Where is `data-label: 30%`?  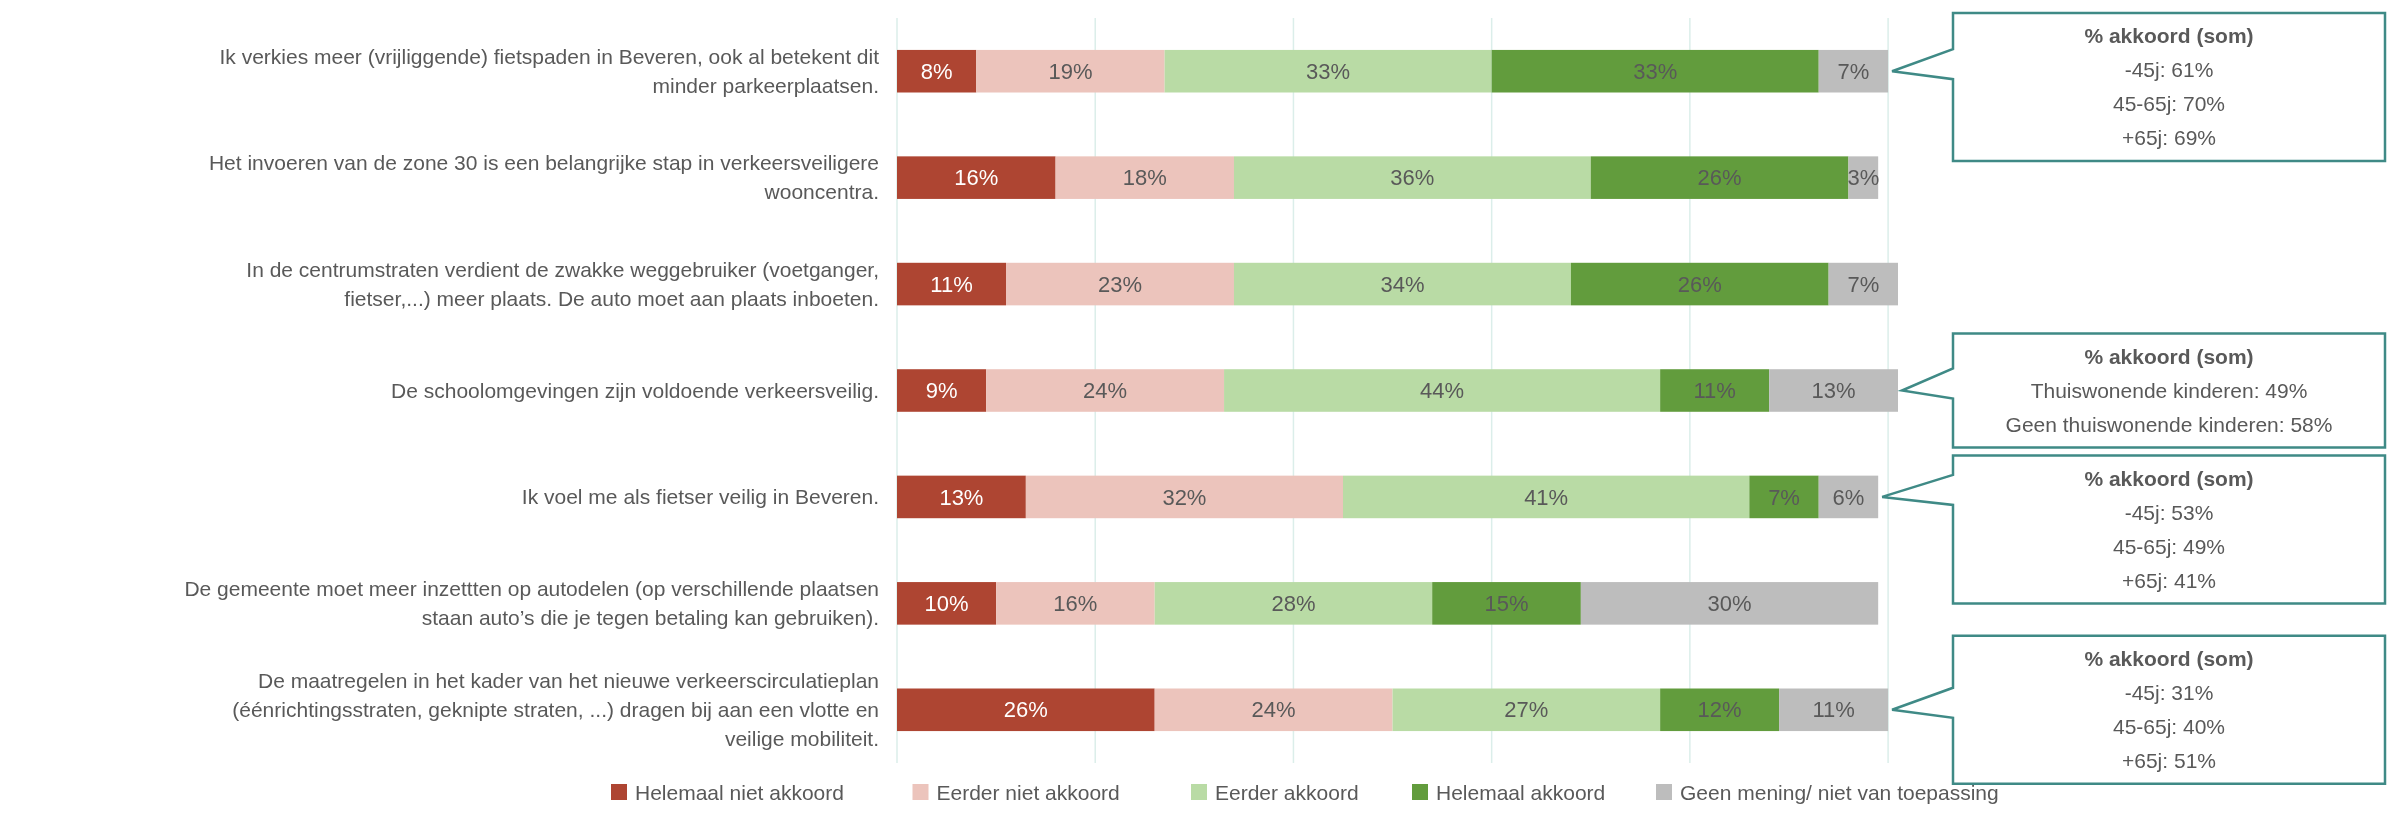
data-label: 30% is located at coordinates (1729, 604).